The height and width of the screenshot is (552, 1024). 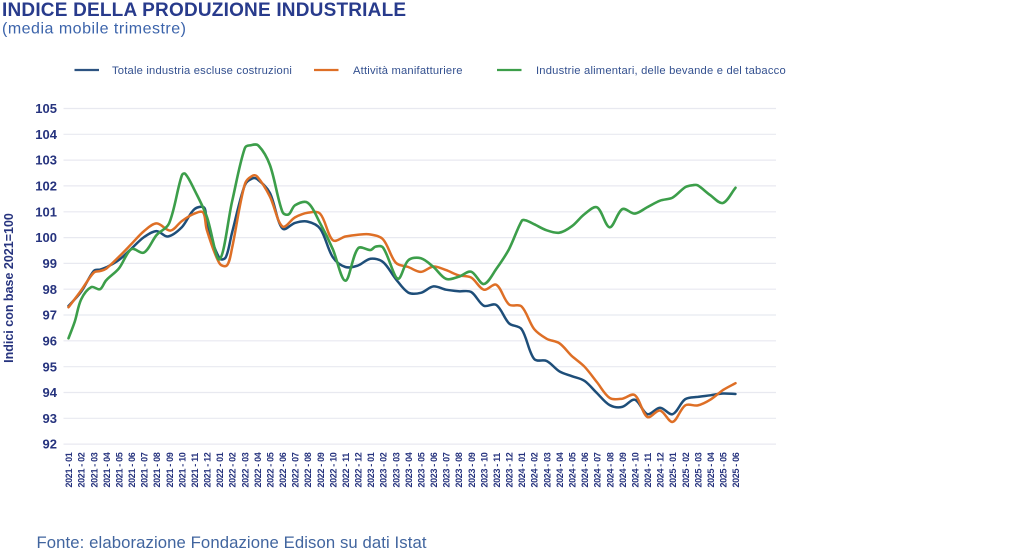 What do you see at coordinates (46, 160) in the screenshot?
I see `svg-text: 103` at bounding box center [46, 160].